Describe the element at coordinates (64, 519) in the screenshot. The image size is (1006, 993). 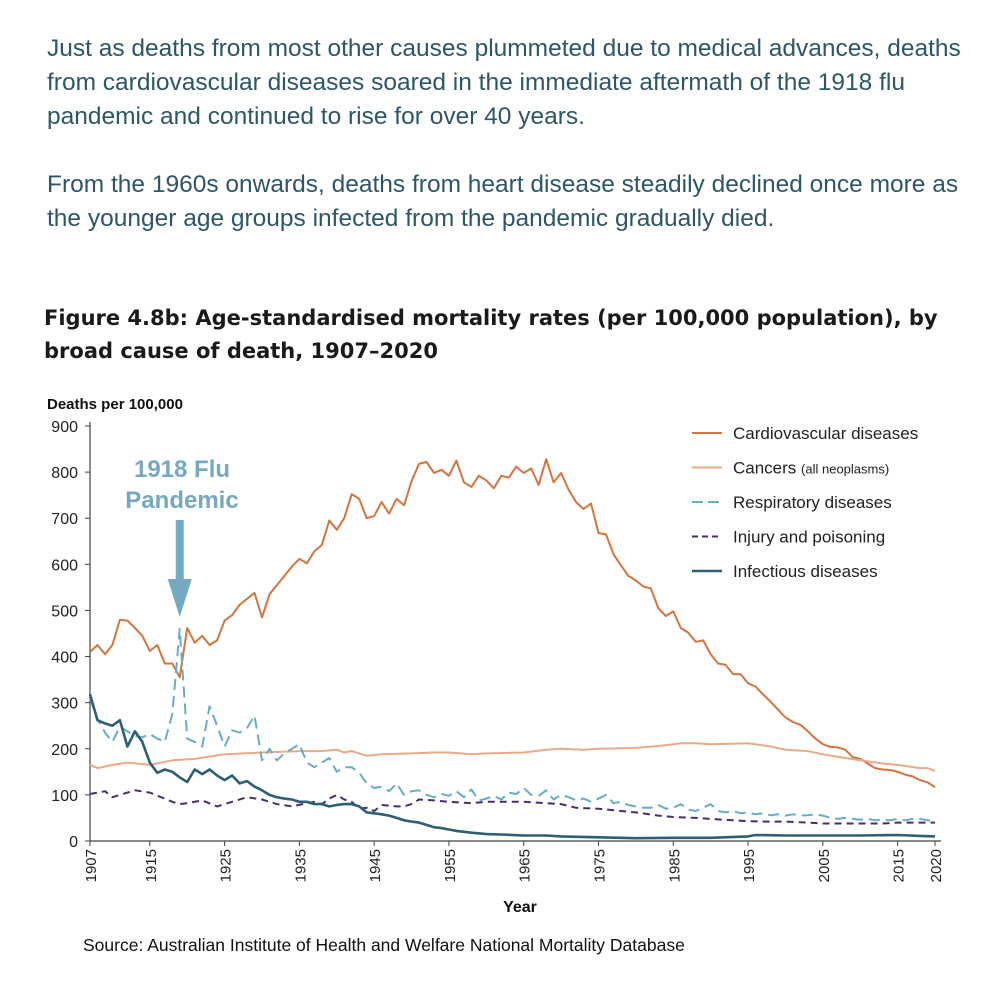
I see `y-tick-label: 700` at that location.